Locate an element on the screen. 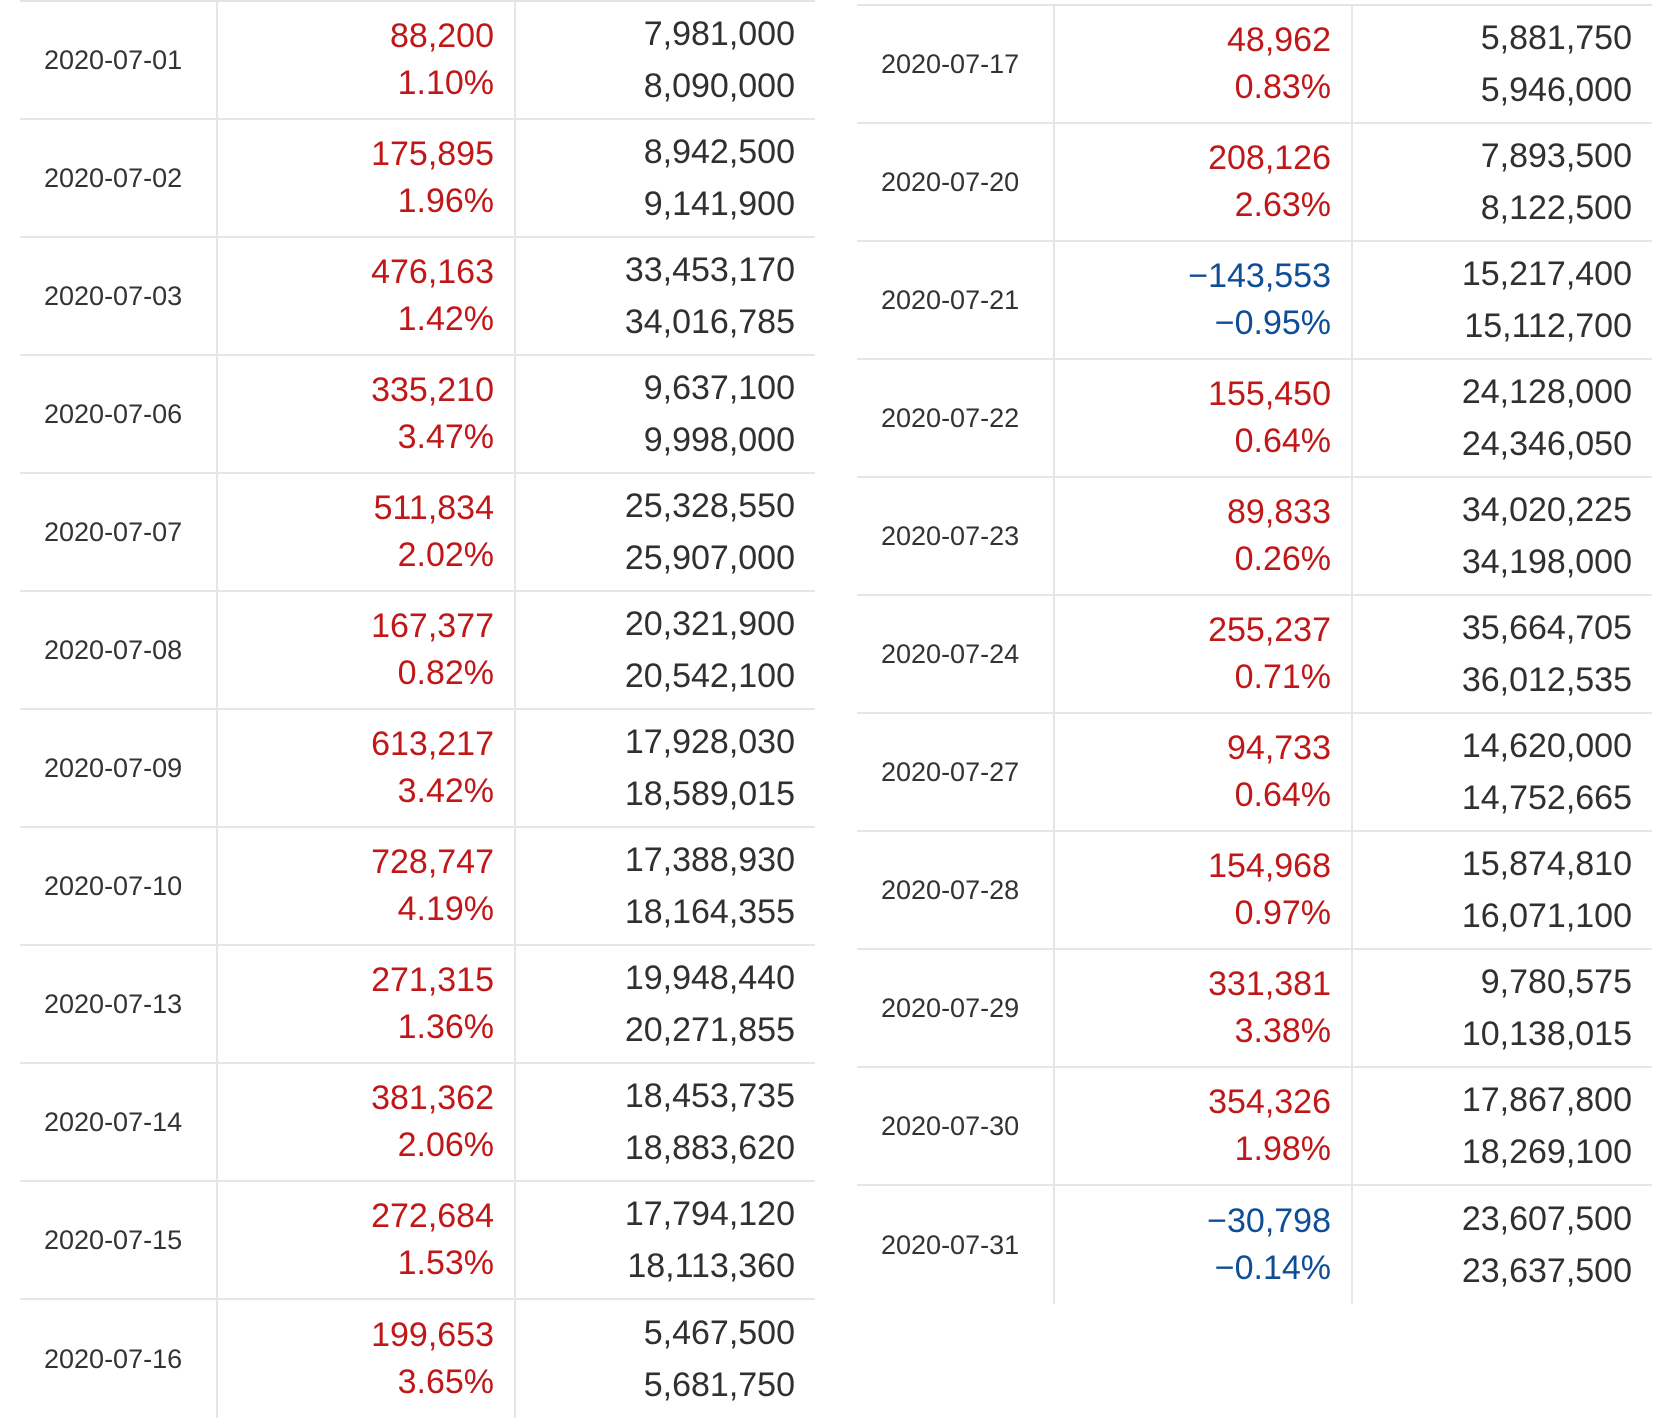  value-cell: 9,637,100 9,998,000 is located at coordinates (665, 414).